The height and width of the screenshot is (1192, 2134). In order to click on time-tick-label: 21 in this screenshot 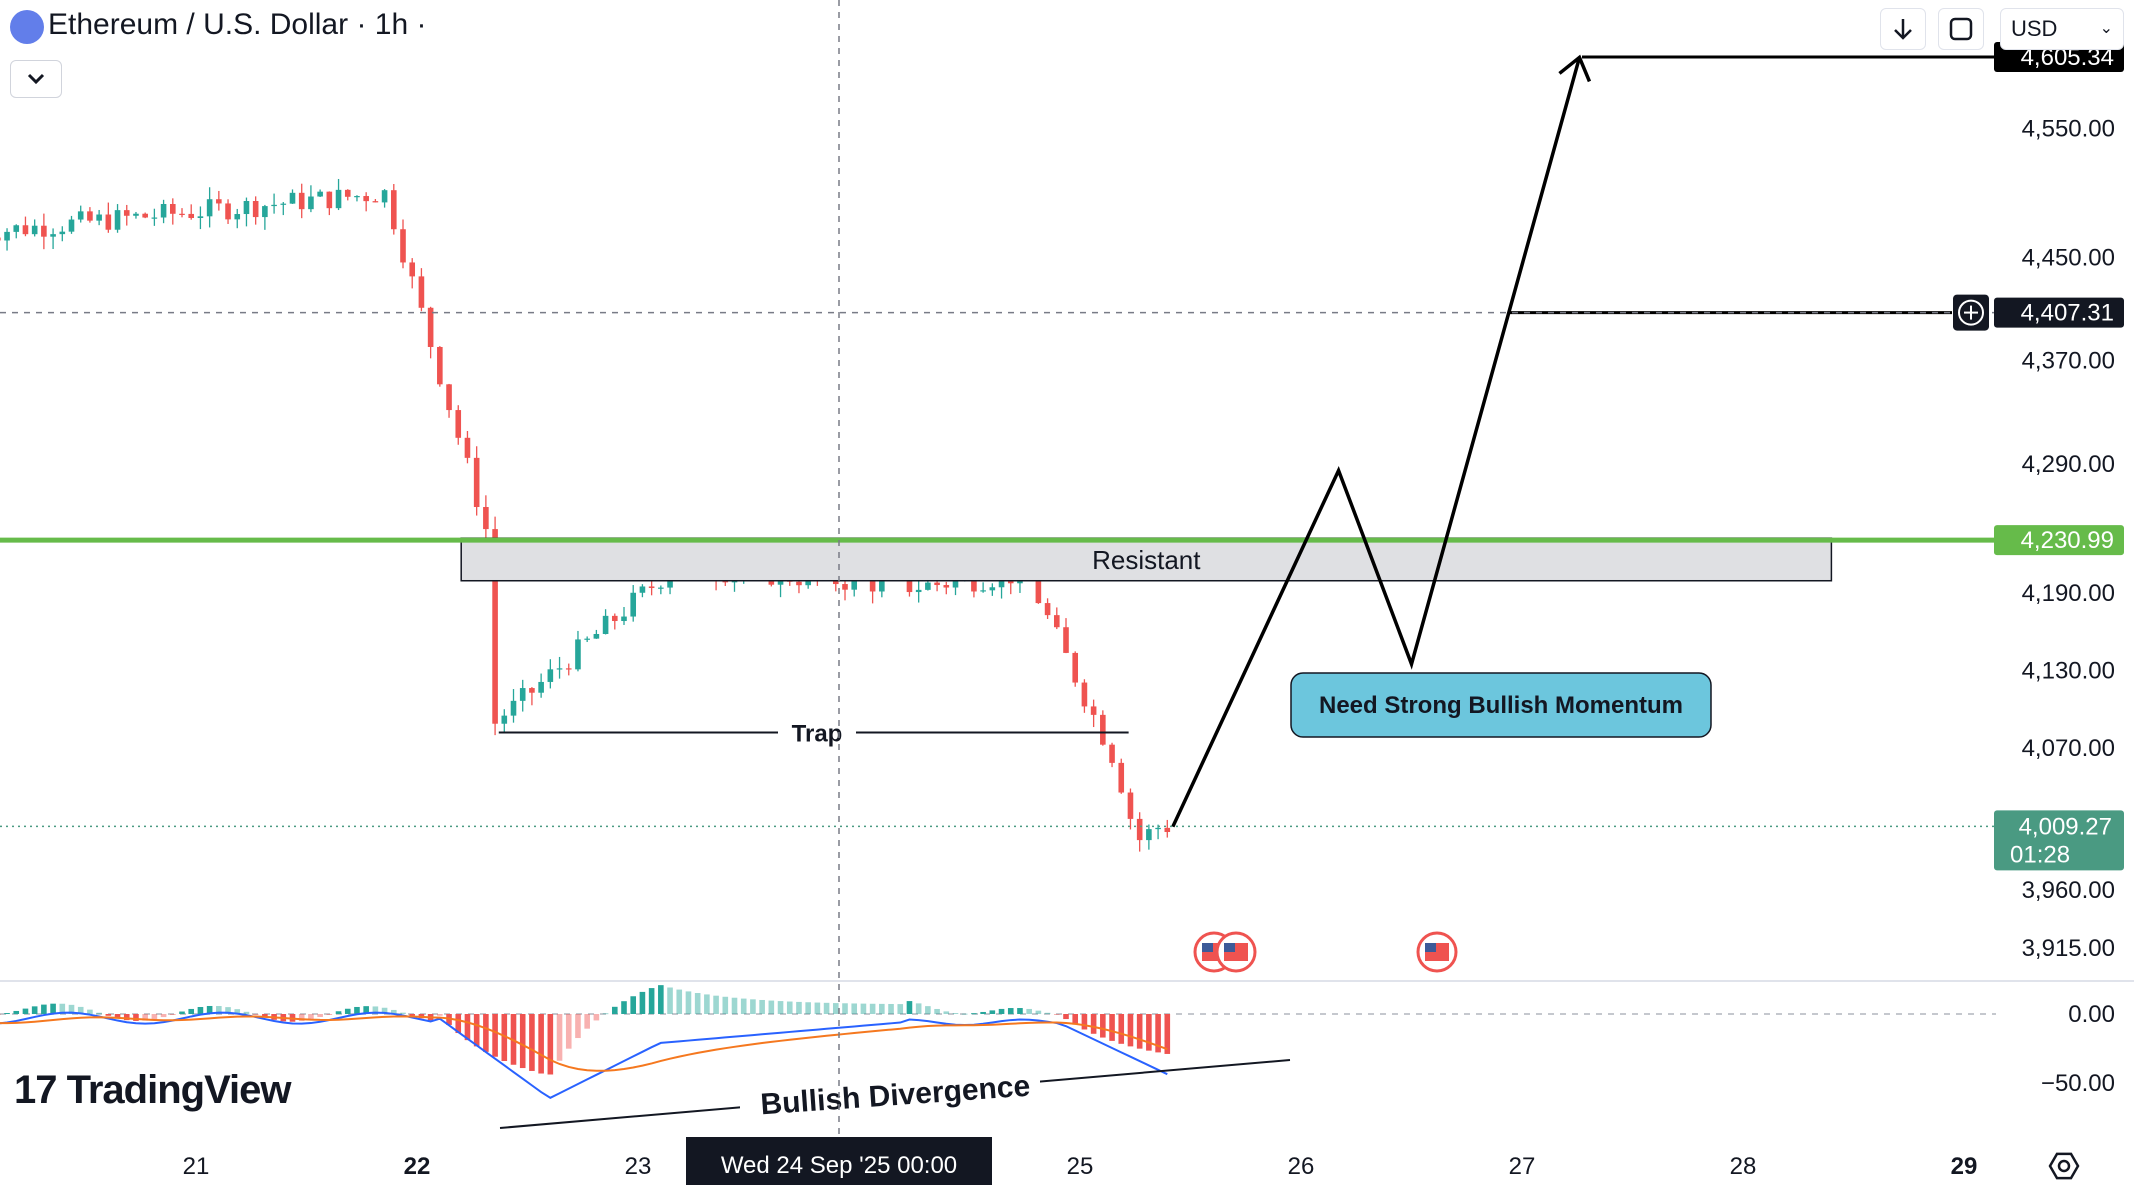, I will do `click(196, 1166)`.